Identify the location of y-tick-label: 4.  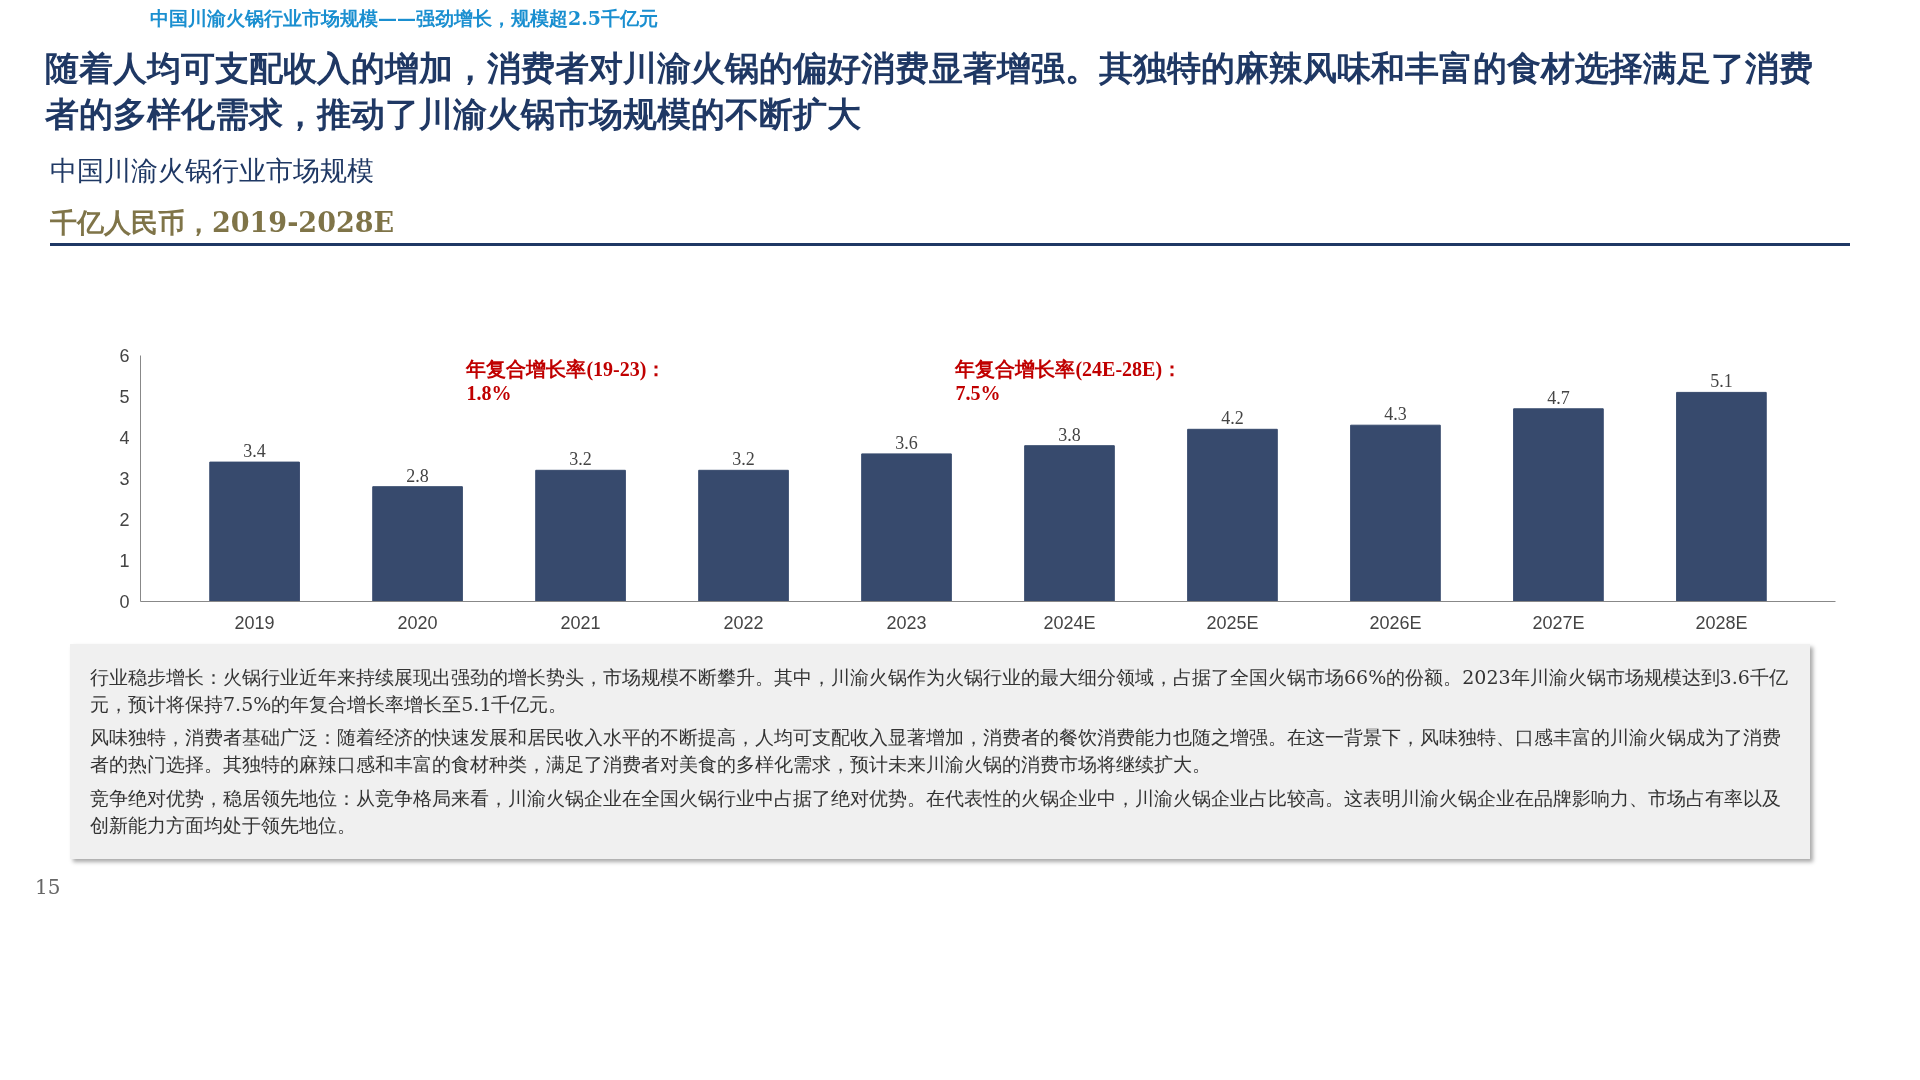
(124, 438).